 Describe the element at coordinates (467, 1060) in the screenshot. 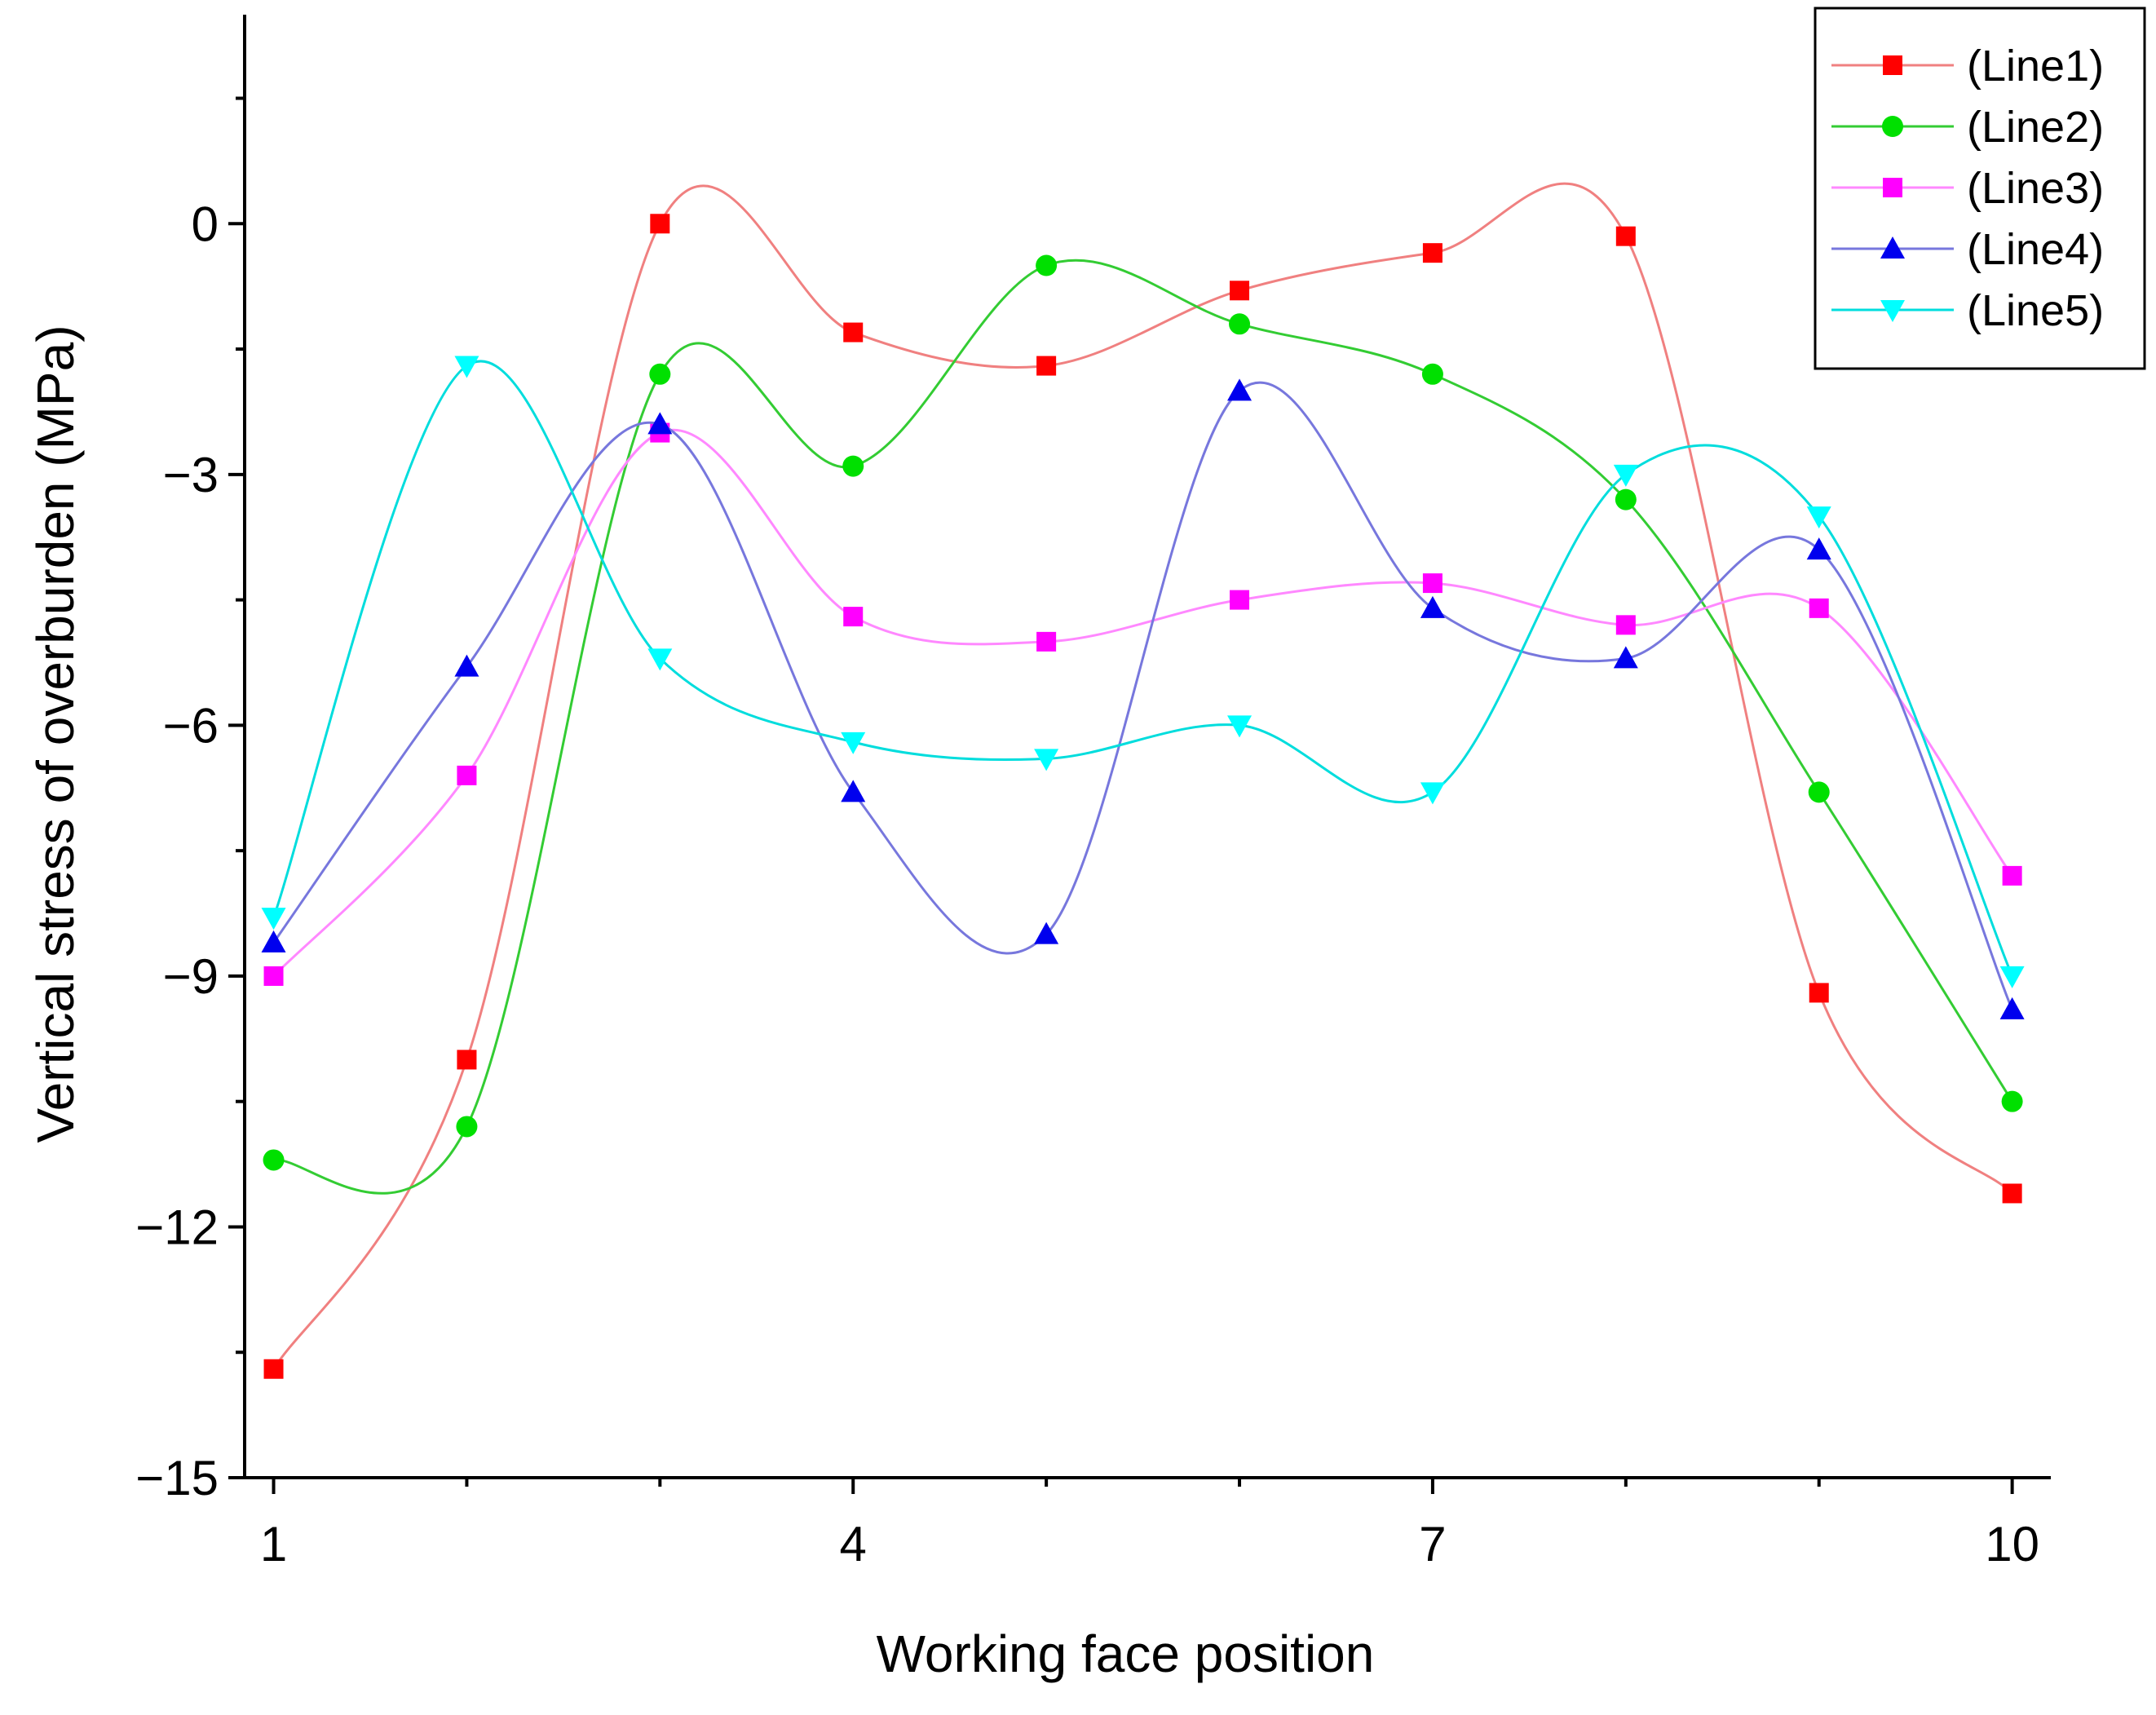

I see `data-point-line1-x2` at that location.